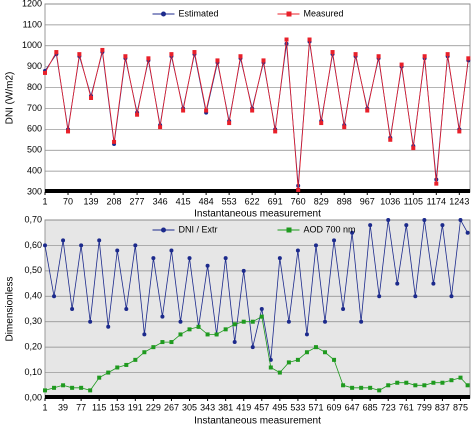 This screenshot has height=427, width=474. What do you see at coordinates (225, 407) in the screenshot?
I see `x-tick-label: 381` at bounding box center [225, 407].